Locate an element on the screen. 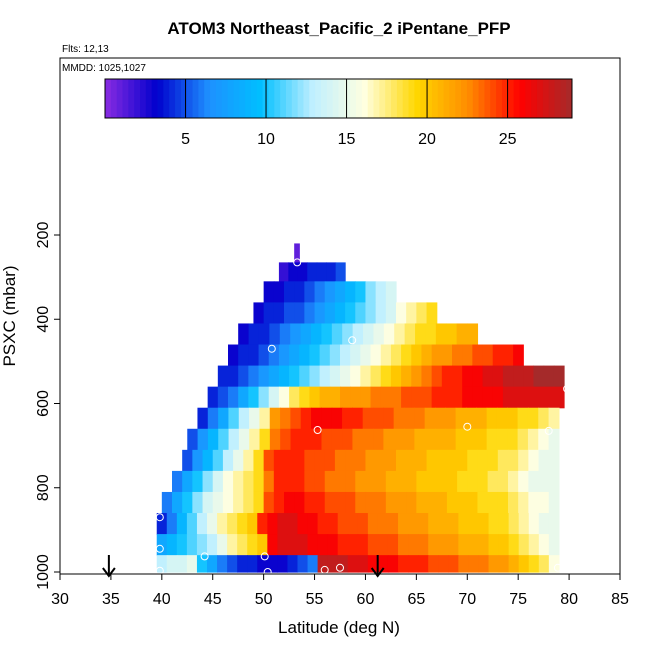 Image resolution: width=650 pixels, height=650 pixels. x-tick-label: 40 is located at coordinates (162, 599).